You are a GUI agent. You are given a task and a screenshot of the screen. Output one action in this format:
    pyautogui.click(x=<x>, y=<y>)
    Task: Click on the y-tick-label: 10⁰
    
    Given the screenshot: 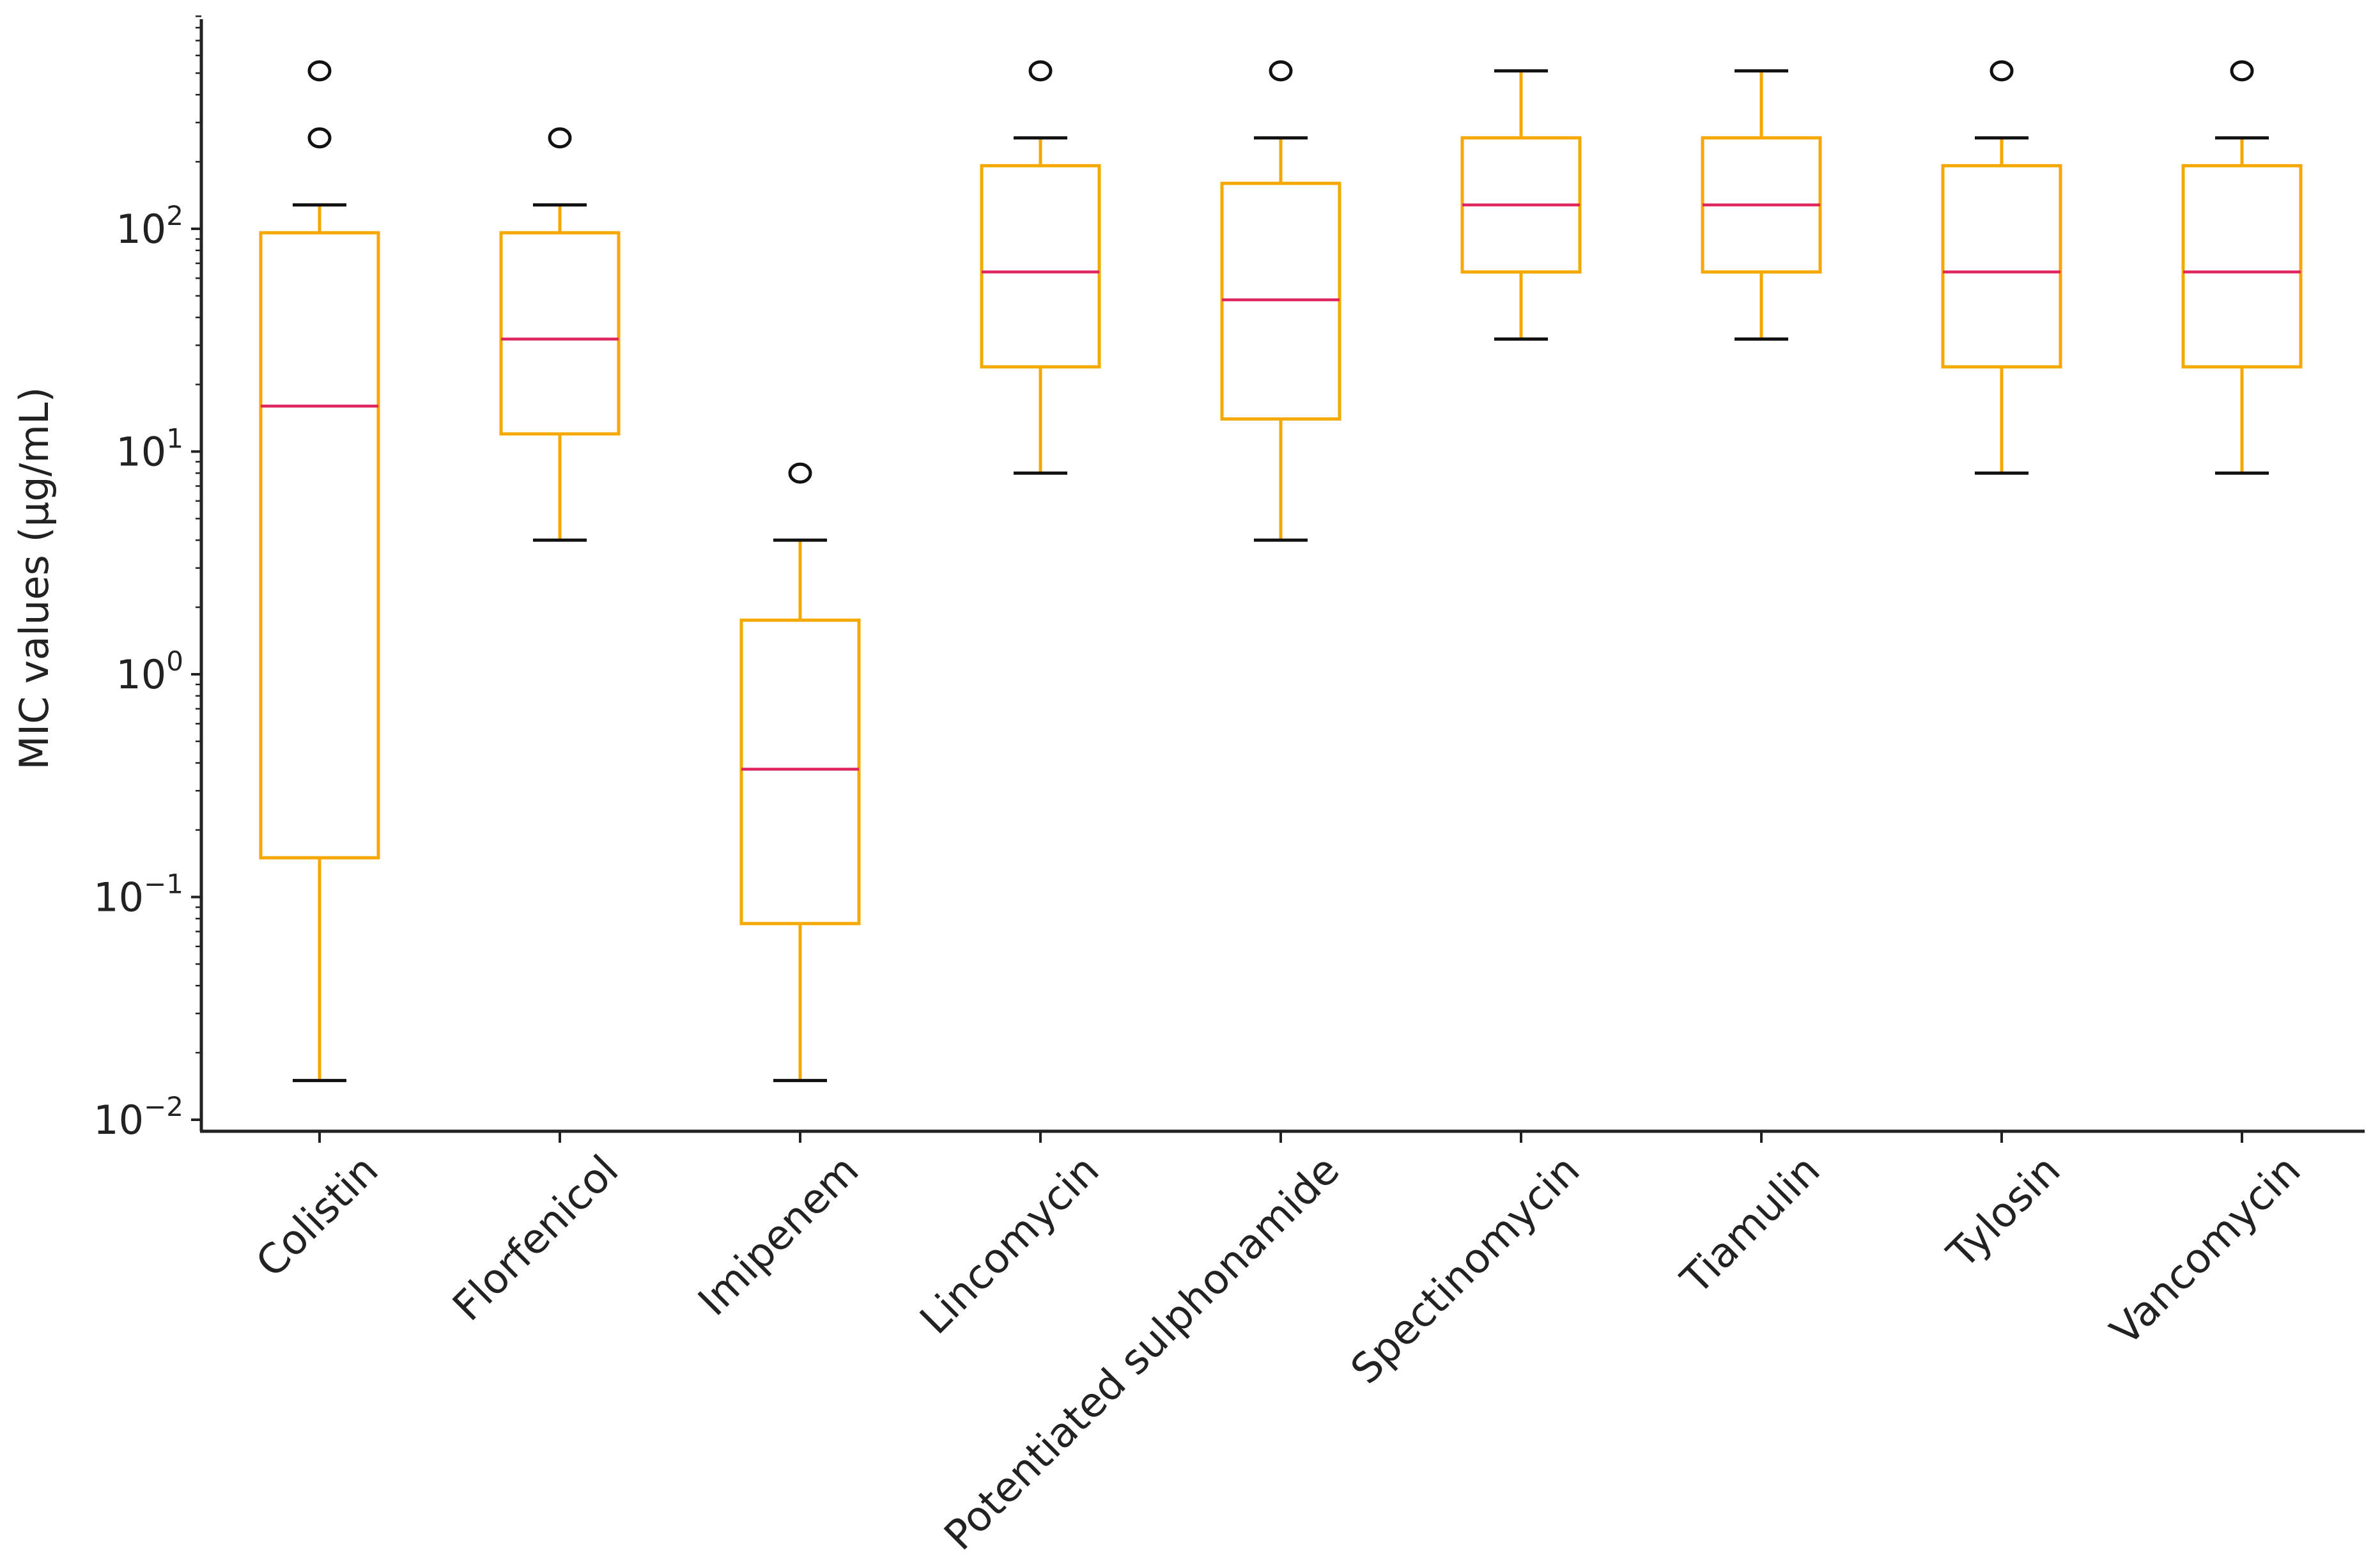 What is the action you would take?
    pyautogui.click(x=149, y=672)
    